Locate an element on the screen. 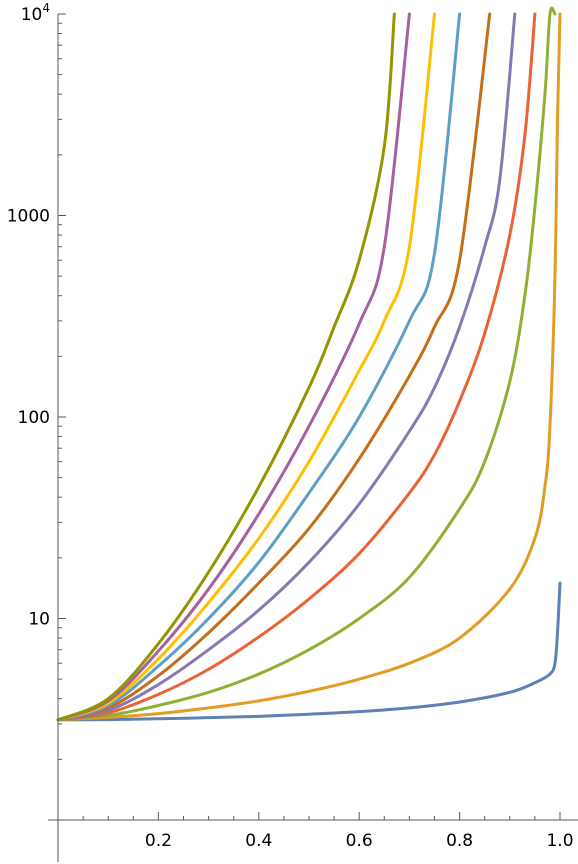  x-tick-label: 0.4 is located at coordinates (258, 841).